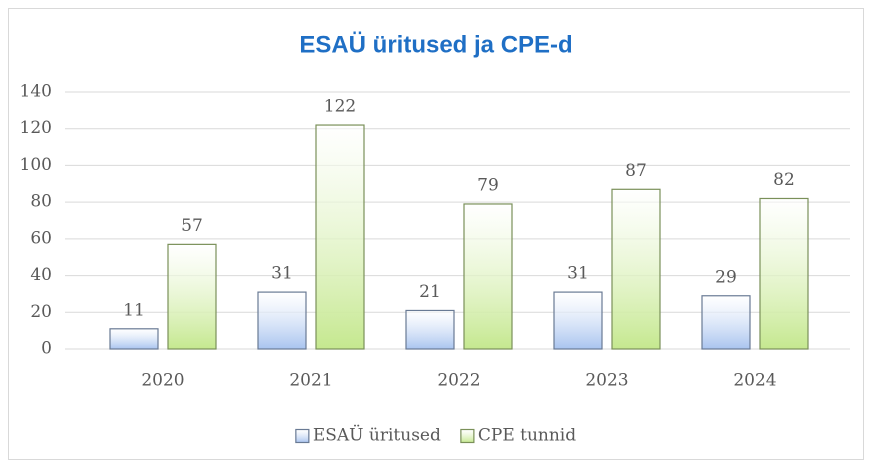 Image resolution: width=872 pixels, height=468 pixels. I want to click on legend-label: CPE tunnid, so click(527, 436).